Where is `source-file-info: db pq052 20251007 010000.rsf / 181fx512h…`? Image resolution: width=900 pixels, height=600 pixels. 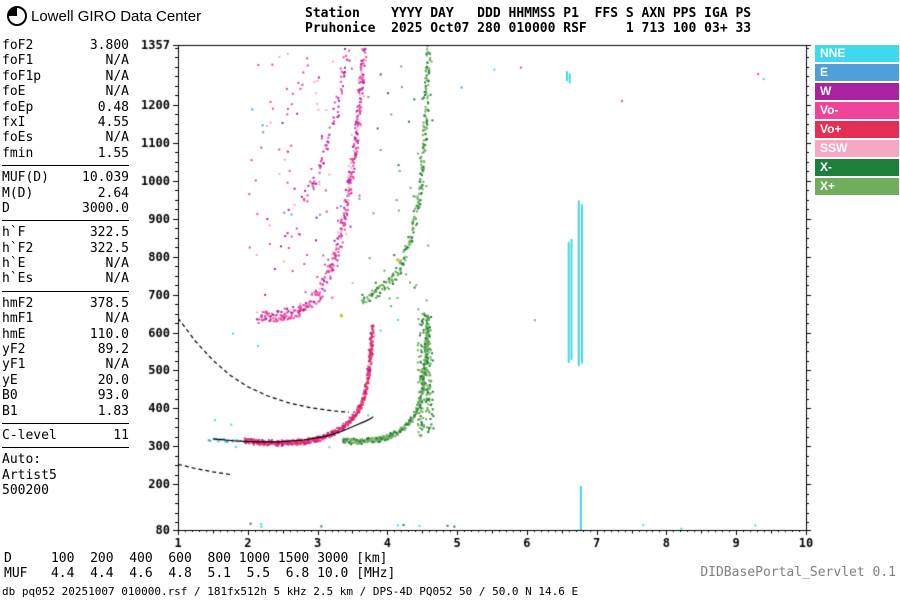 source-file-info: db pq052 20251007 010000.rsf / 181fx512h… is located at coordinates (290, 591).